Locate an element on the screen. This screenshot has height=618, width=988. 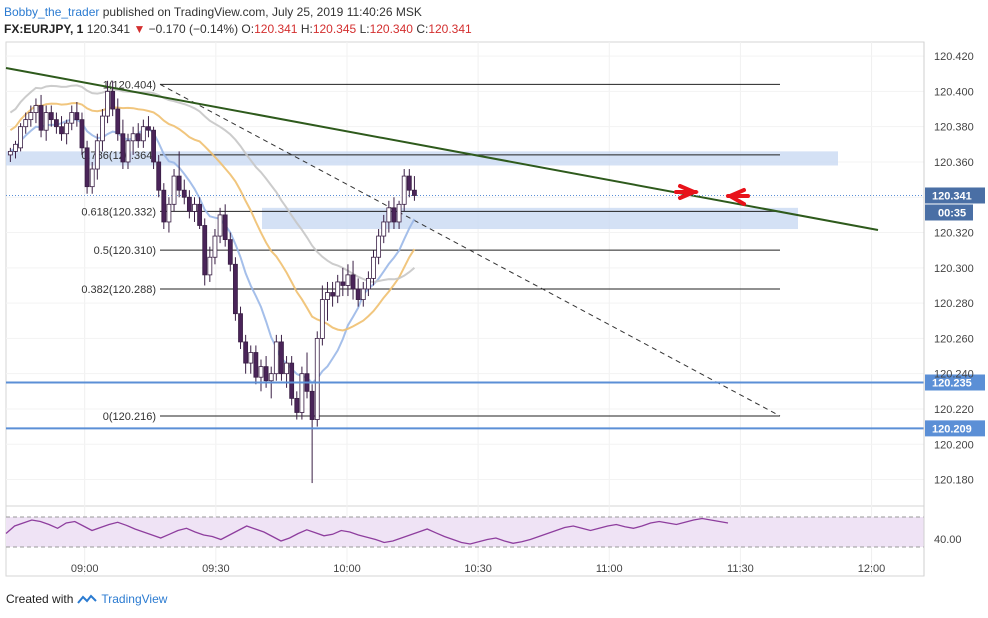
time-tick-label: 12:00 is located at coordinates (872, 569).